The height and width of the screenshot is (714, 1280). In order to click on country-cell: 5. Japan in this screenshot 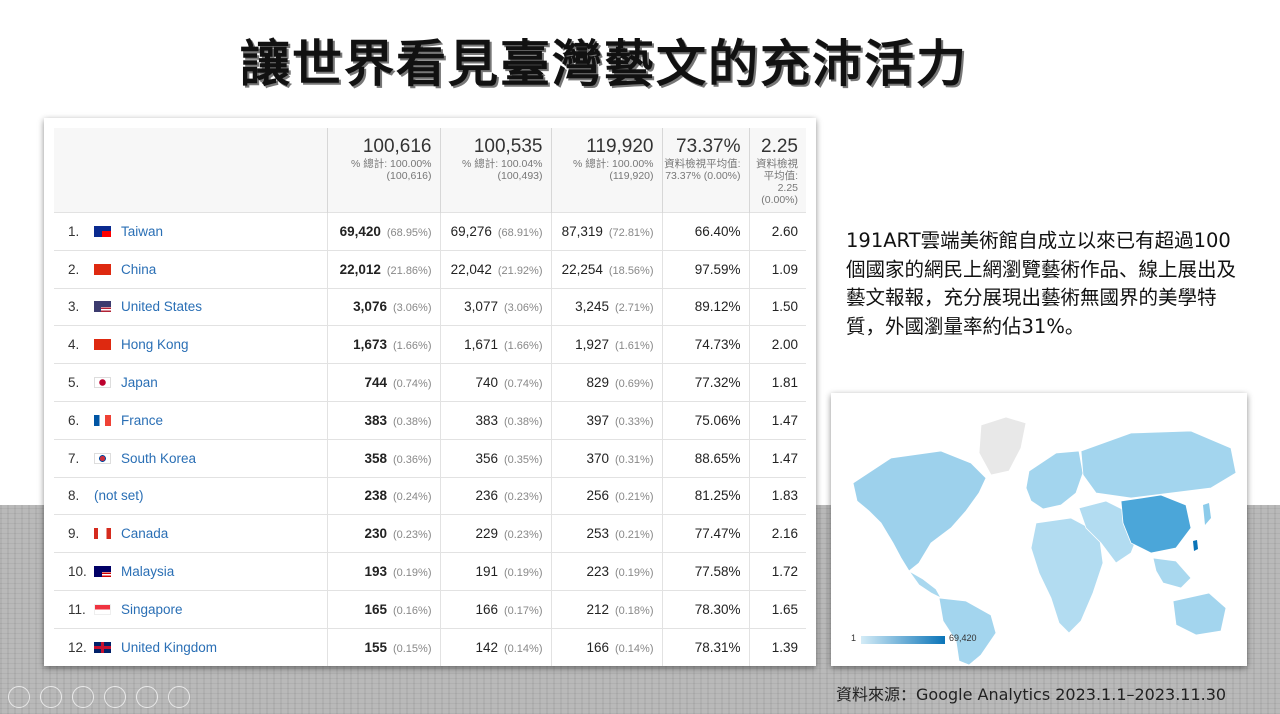, I will do `click(191, 382)`.